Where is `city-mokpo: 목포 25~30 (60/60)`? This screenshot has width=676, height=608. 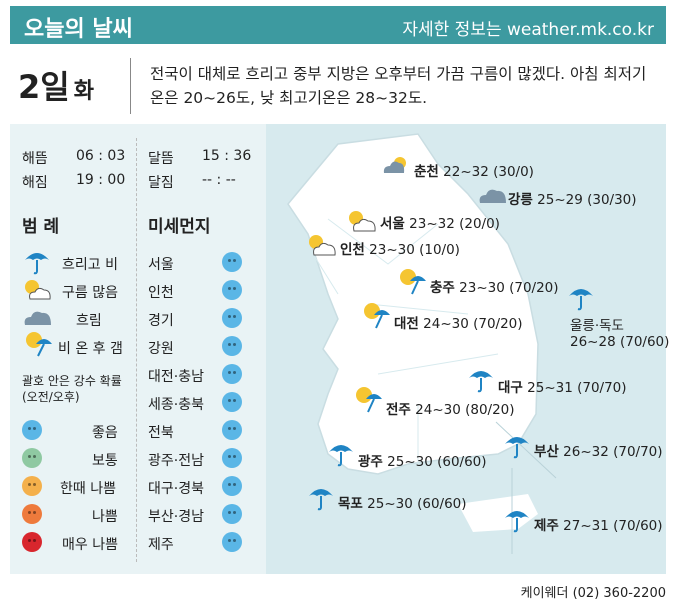 city-mokpo: 목포 25~30 (60/60) is located at coordinates (402, 504).